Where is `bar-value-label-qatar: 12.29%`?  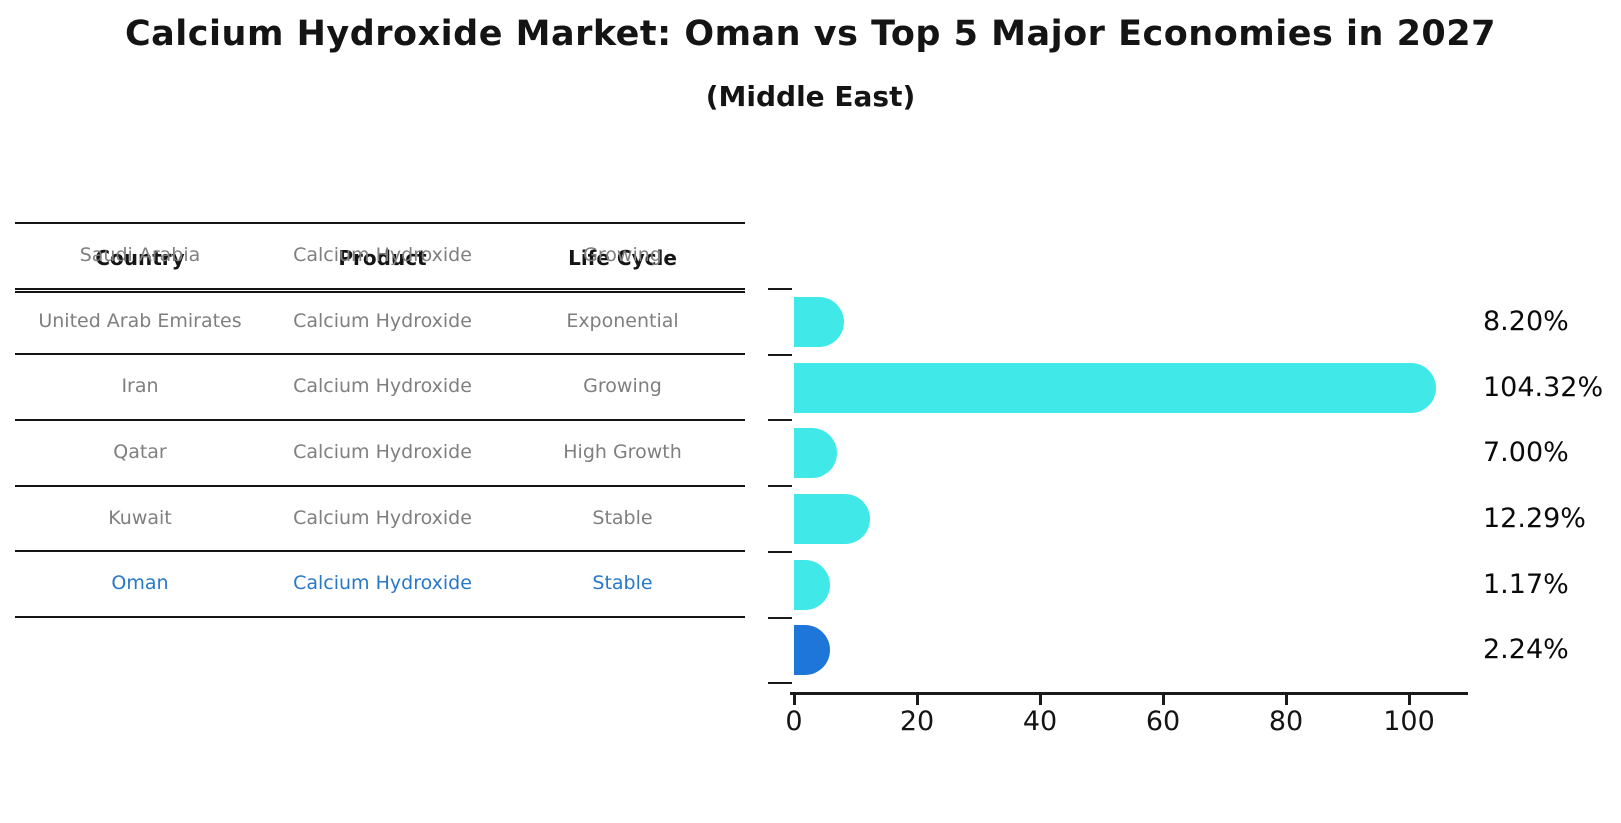
bar-value-label-qatar: 12.29% is located at coordinates (1534, 518).